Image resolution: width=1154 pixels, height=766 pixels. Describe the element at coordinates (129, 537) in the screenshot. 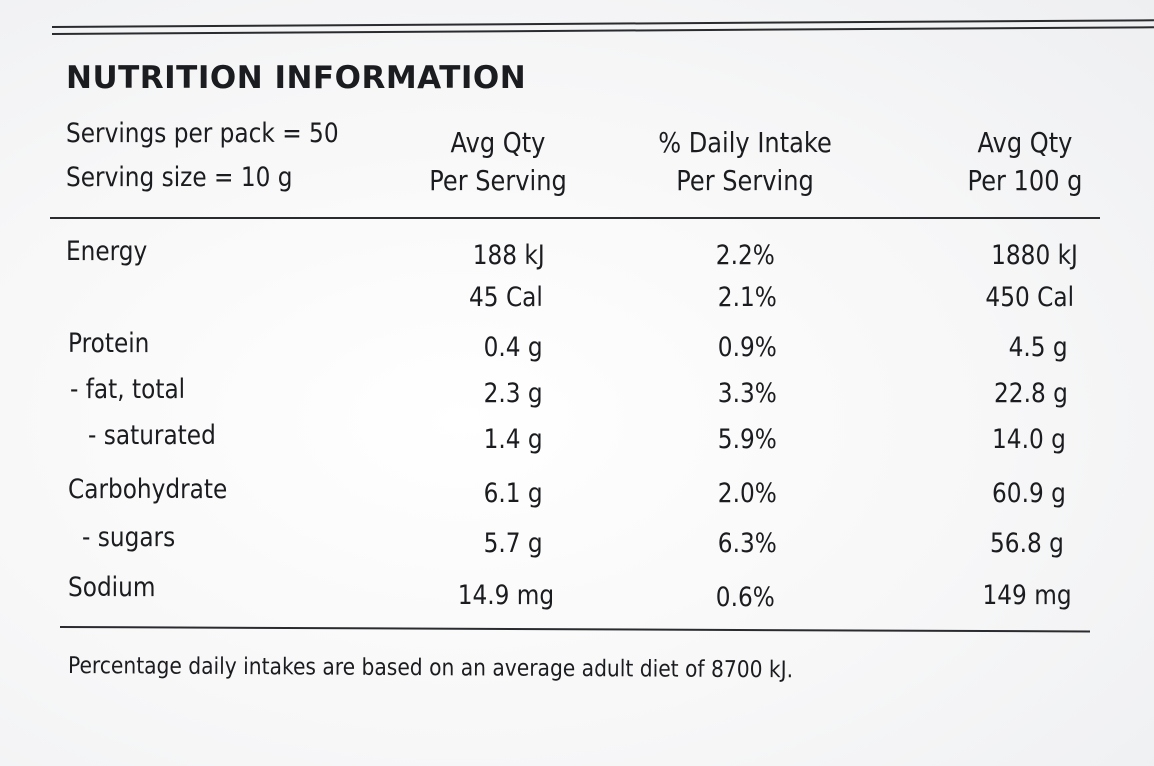

I see `row-label-sugars: - sugars` at that location.